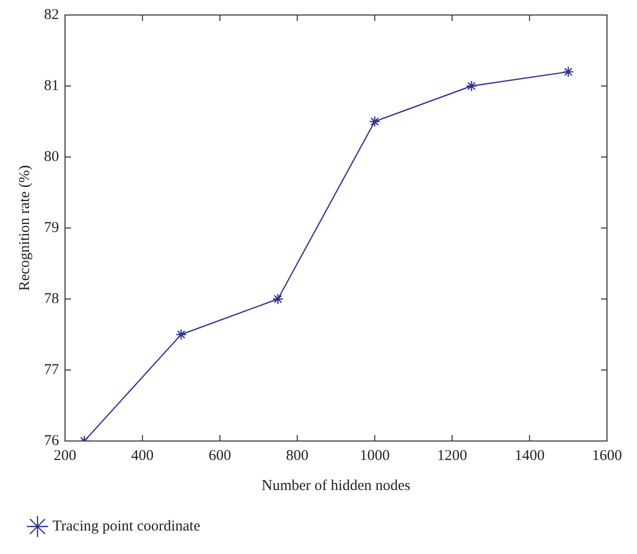 The image size is (637, 554). What do you see at coordinates (220, 456) in the screenshot?
I see `x-tick-label: 600` at bounding box center [220, 456].